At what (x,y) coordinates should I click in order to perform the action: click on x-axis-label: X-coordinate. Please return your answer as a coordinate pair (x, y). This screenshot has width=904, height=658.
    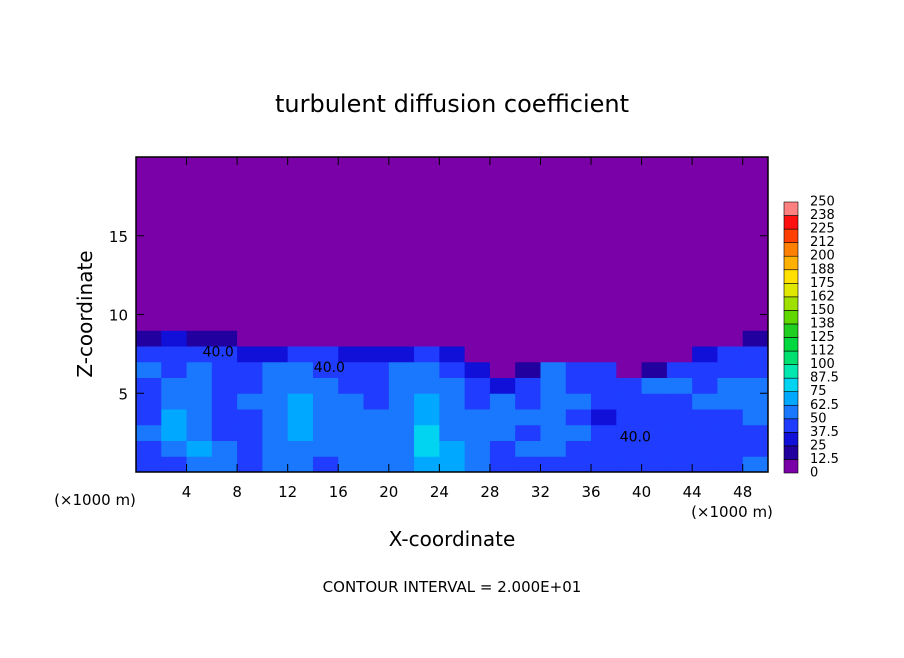
    Looking at the image, I should click on (452, 539).